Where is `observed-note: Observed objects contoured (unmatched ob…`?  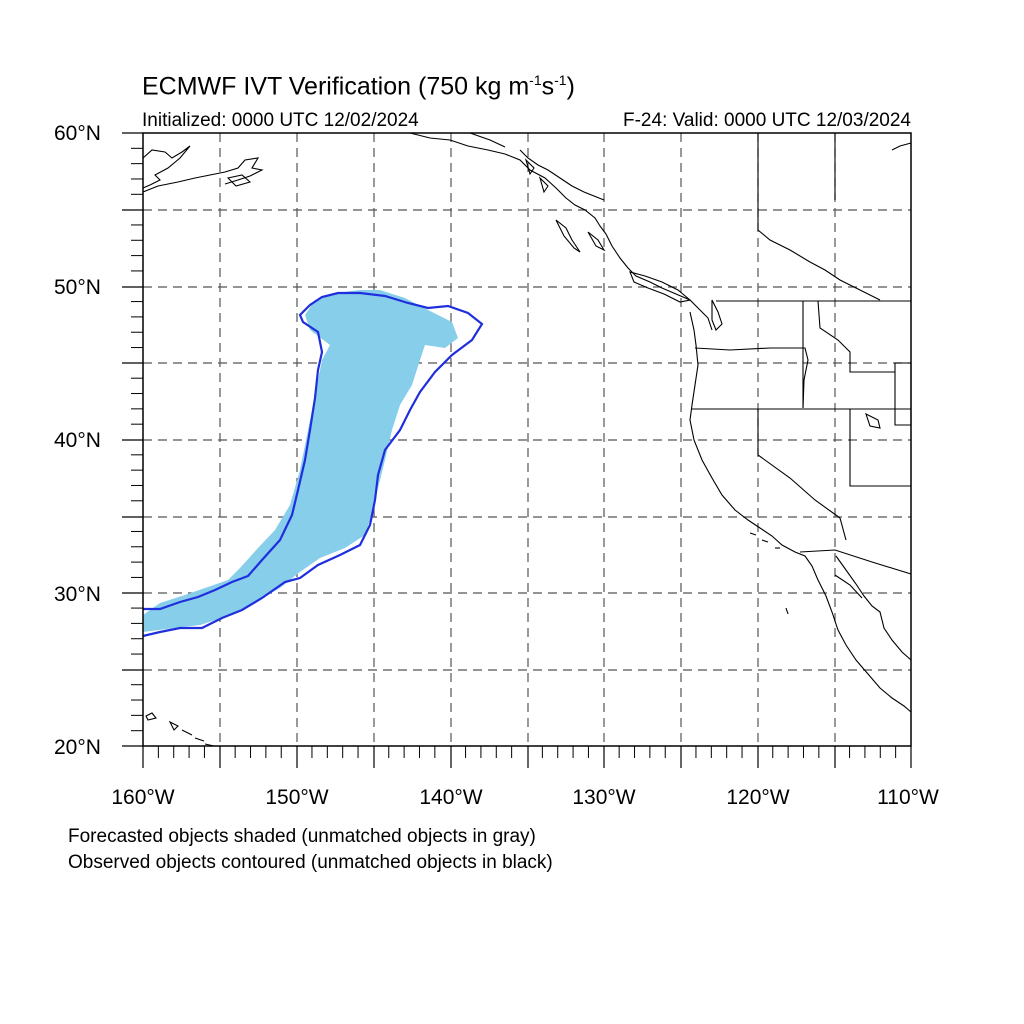 observed-note: Observed objects contoured (unmatched ob… is located at coordinates (310, 862).